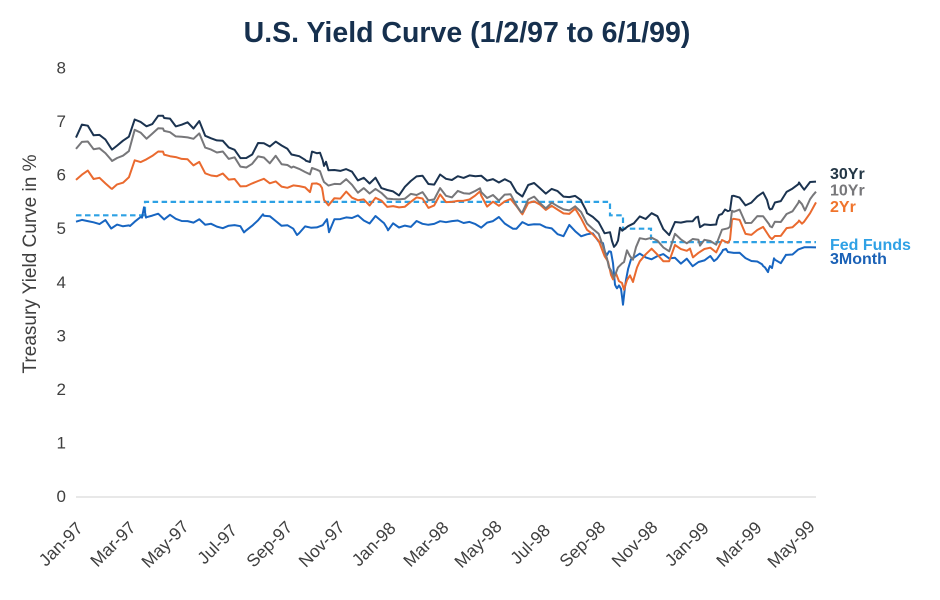 The image size is (940, 600). Describe the element at coordinates (61, 442) in the screenshot. I see `svg-text: 1` at that location.